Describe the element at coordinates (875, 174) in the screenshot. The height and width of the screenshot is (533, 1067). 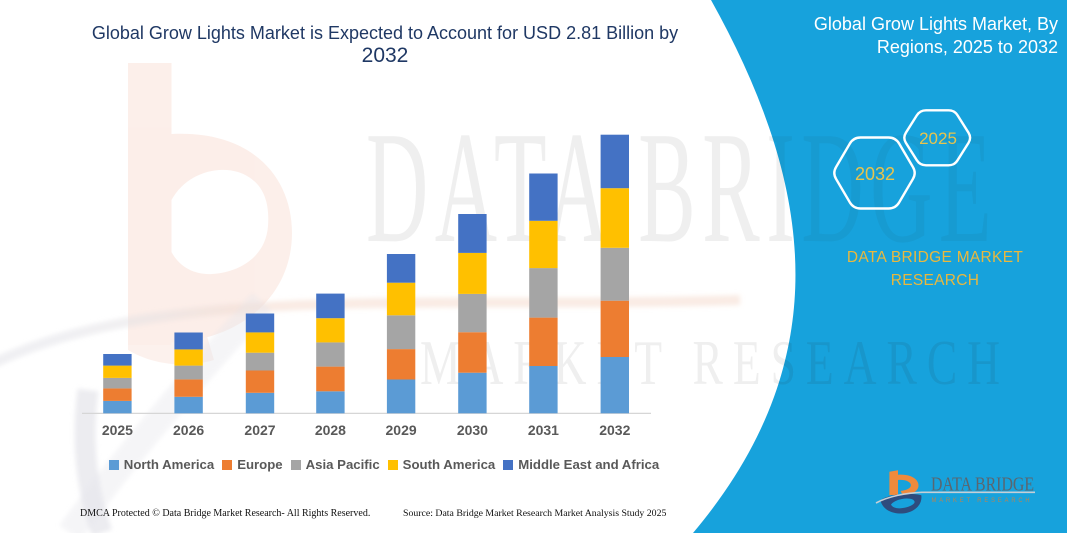
I see `svg-text: 2032` at that location.